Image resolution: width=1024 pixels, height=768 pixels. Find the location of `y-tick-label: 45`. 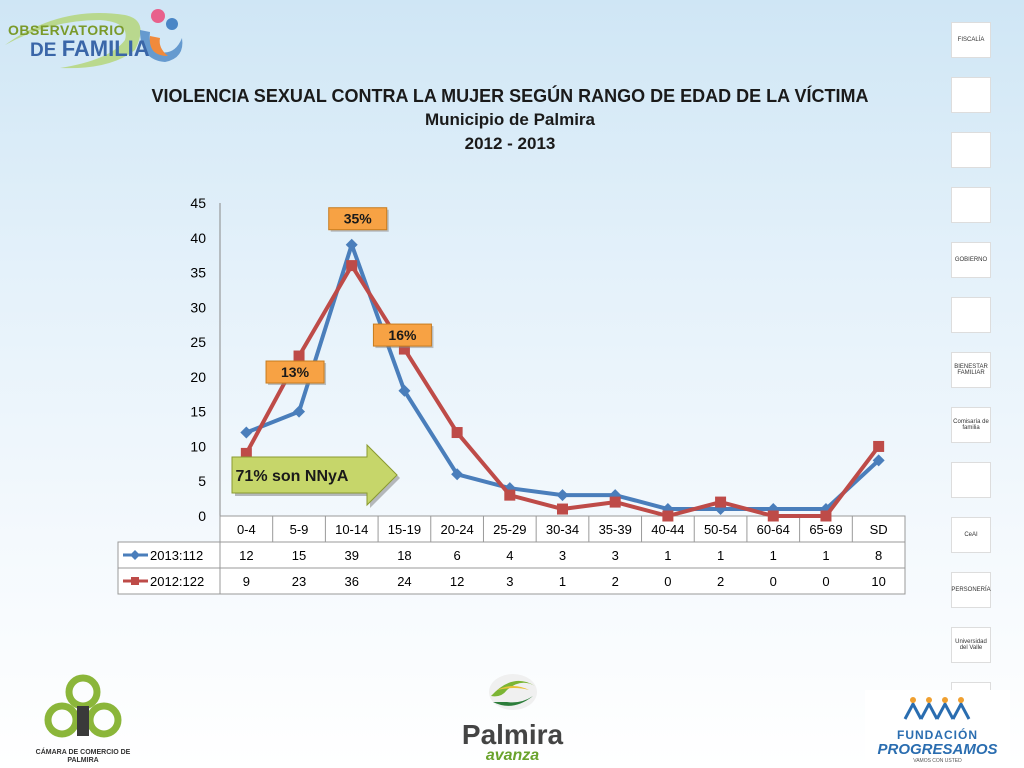

y-tick-label: 45 is located at coordinates (198, 203).